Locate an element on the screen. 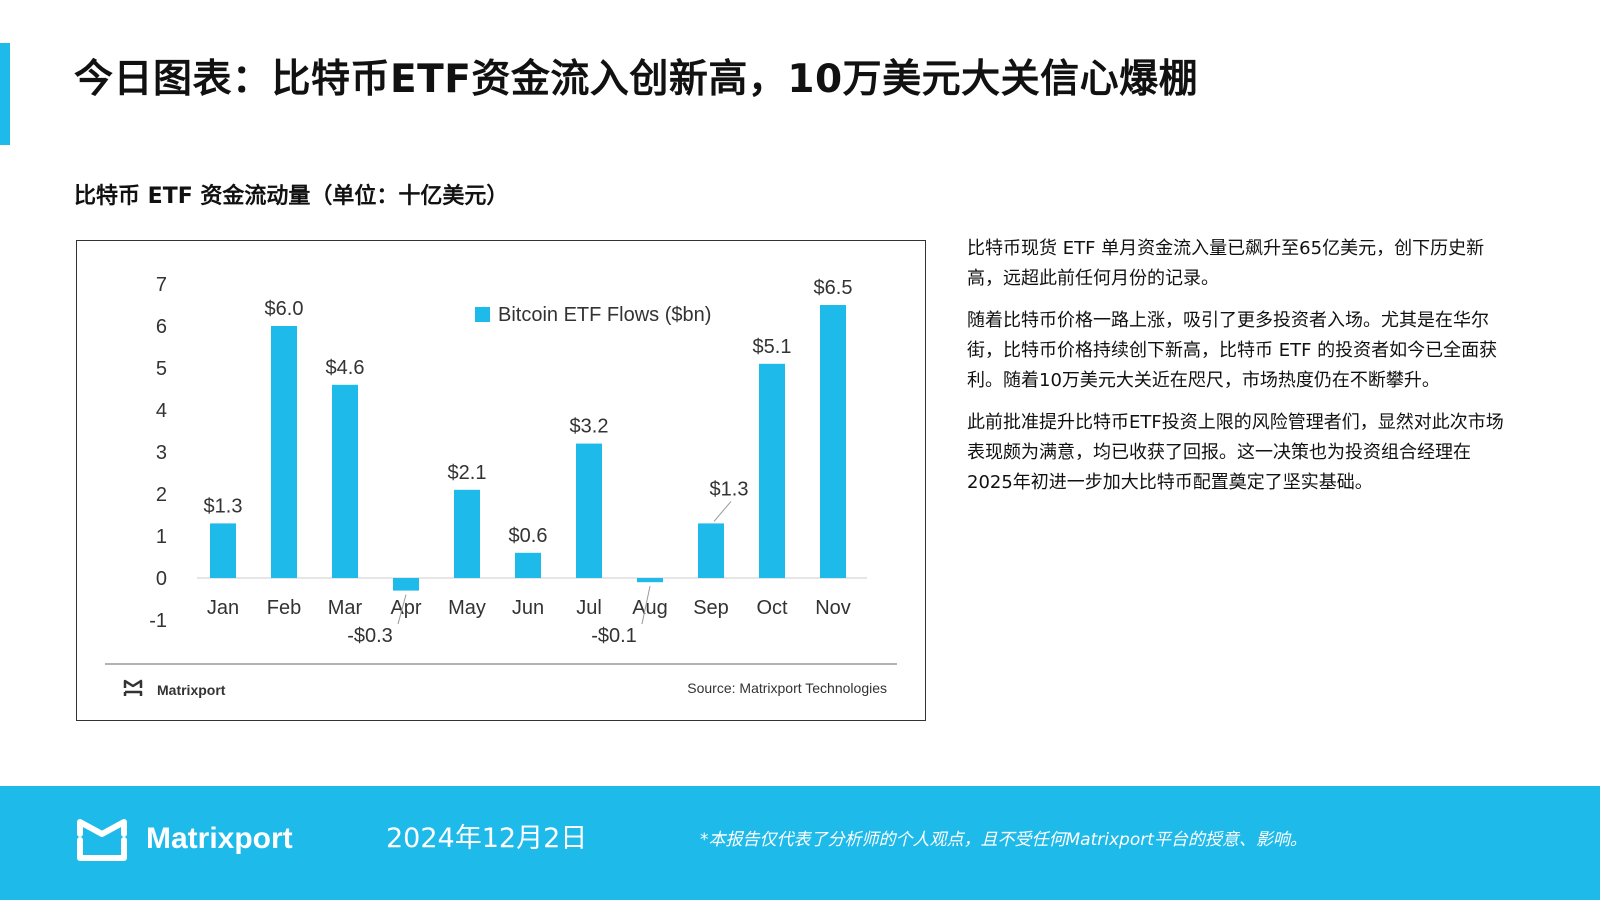 The width and height of the screenshot is (1600, 900). x-tick-label: Jun is located at coordinates (528, 608).